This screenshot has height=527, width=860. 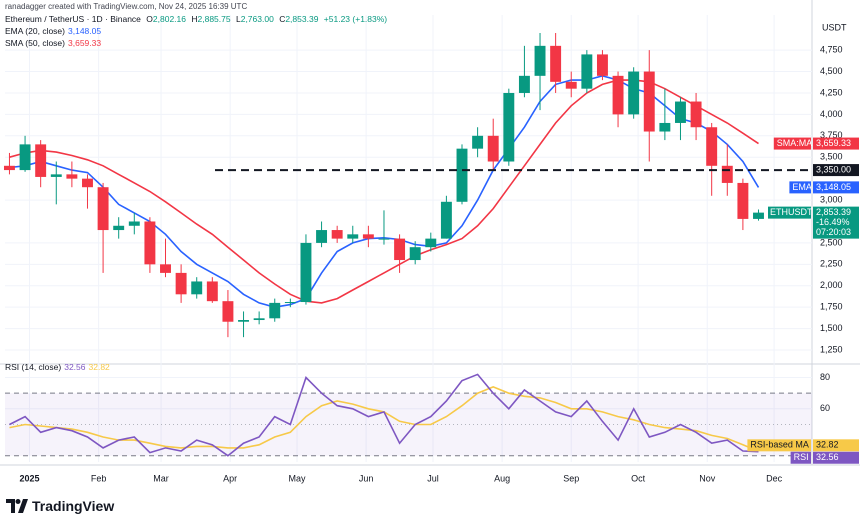 I want to click on y-tick-label: 4,500, so click(x=831, y=71).